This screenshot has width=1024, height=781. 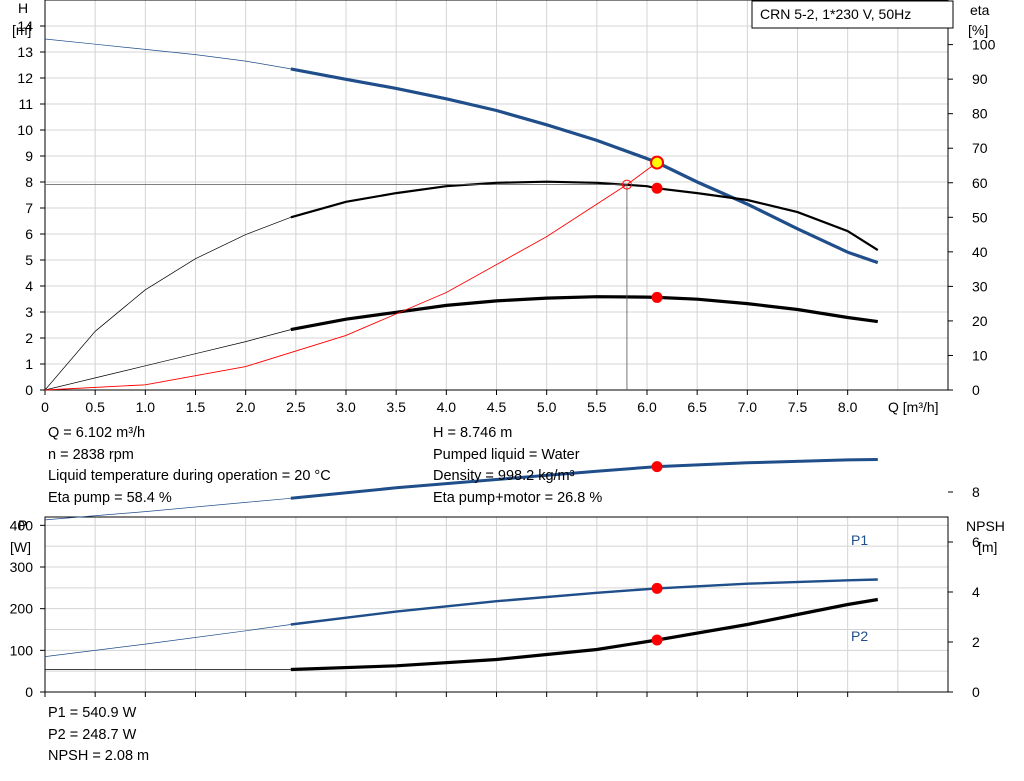 I want to click on head-unit-label: [m], so click(x=21, y=30).